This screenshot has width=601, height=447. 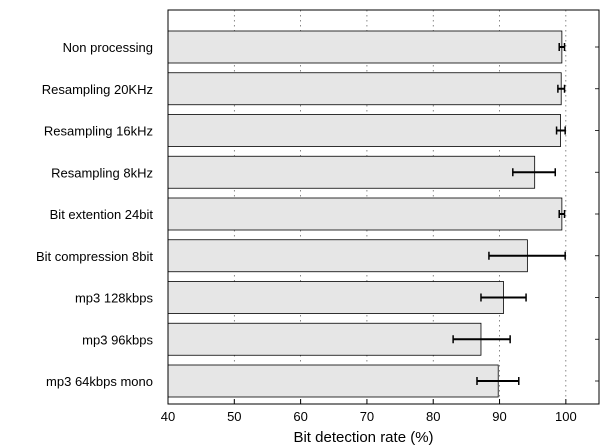 I want to click on x-tick-label: 80, so click(x=433, y=416).